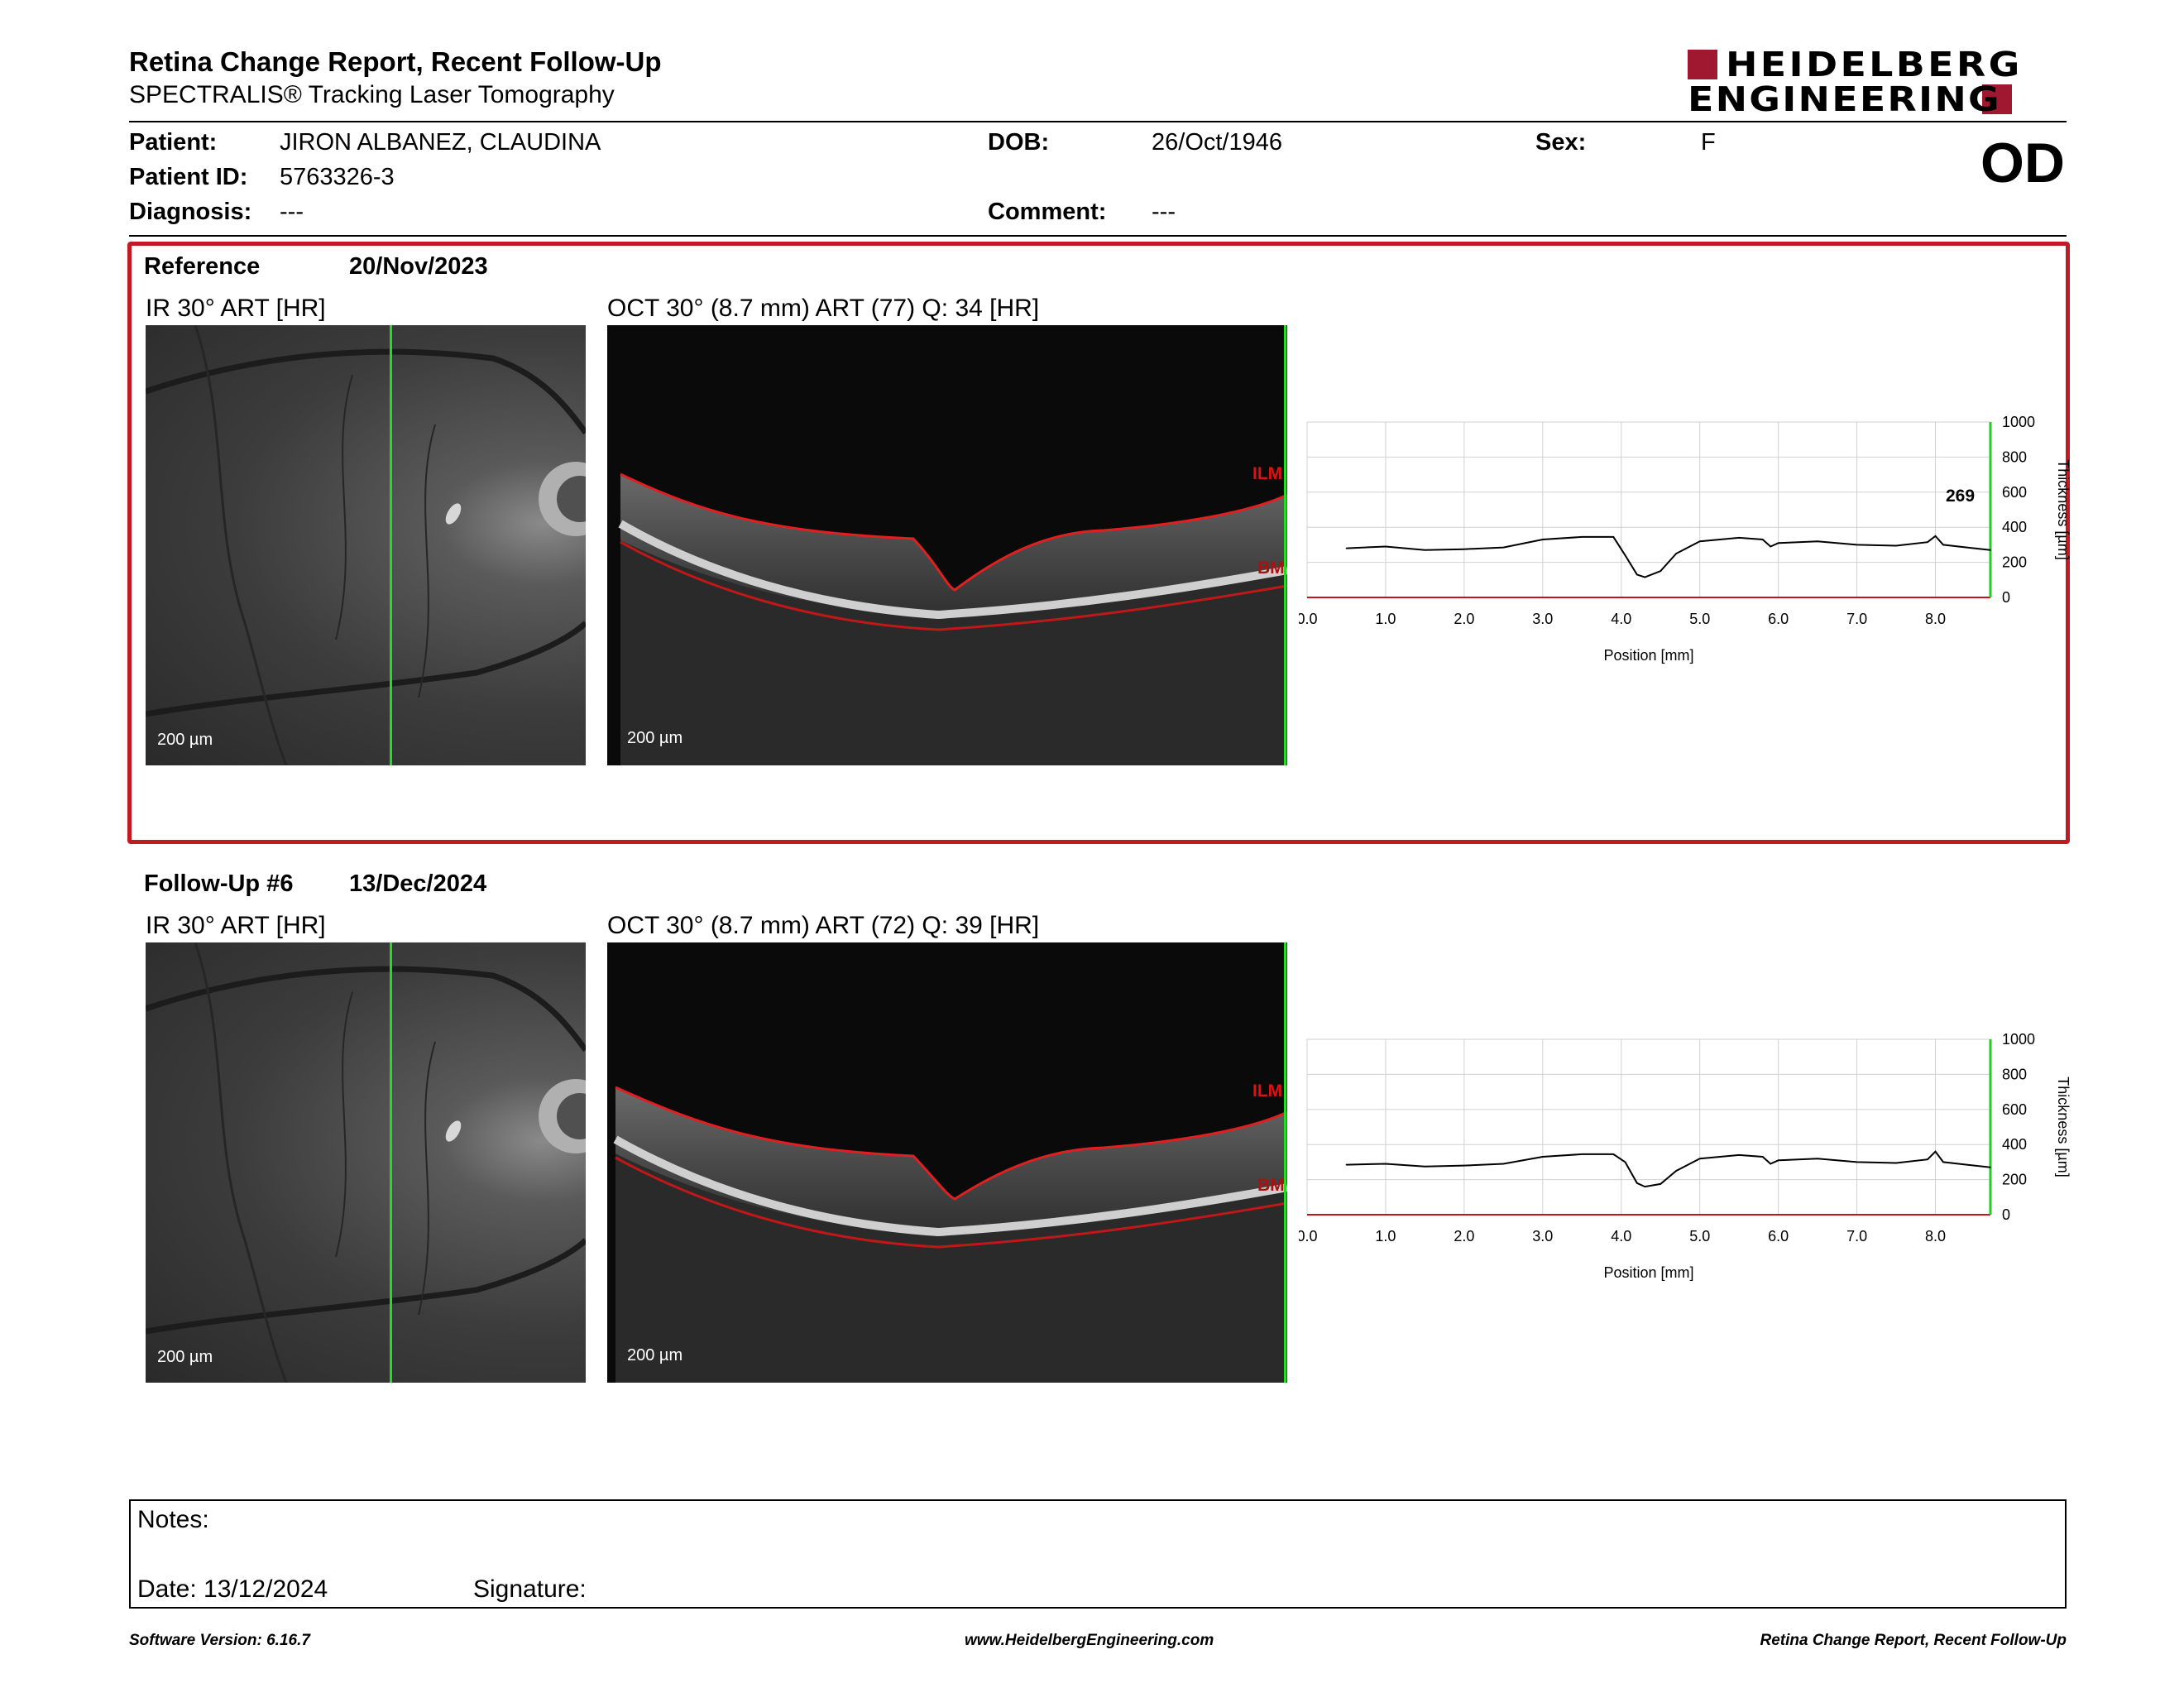  I want to click on followup-oct-scale-bar: 200 µm, so click(655, 1355).